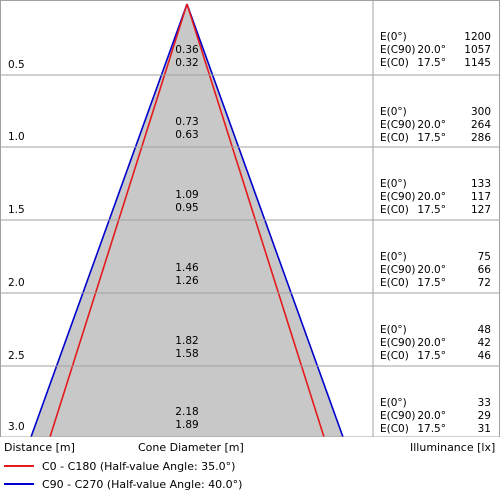 This screenshot has height=500, width=500. What do you see at coordinates (485, 270) in the screenshot?
I see `illuminance-value: 66` at bounding box center [485, 270].